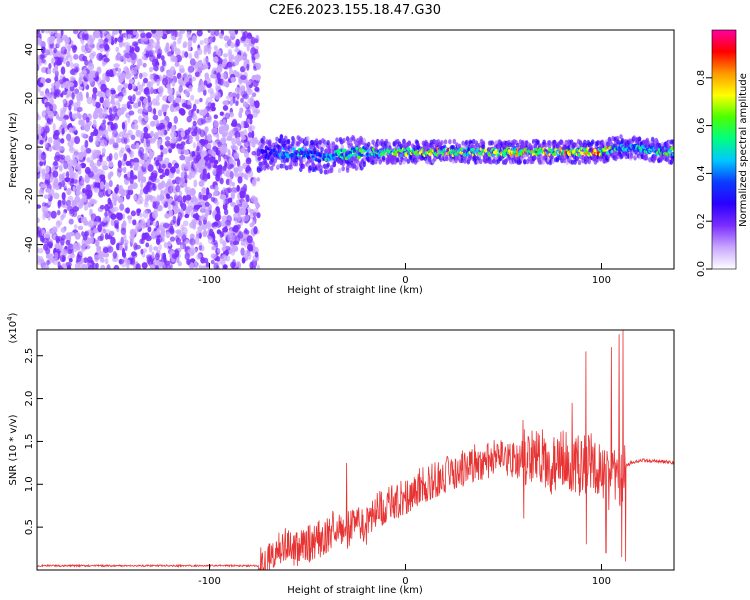  What do you see at coordinates (13, 314) in the screenshot?
I see `snr-y-multiplier-close: )` at bounding box center [13, 314].